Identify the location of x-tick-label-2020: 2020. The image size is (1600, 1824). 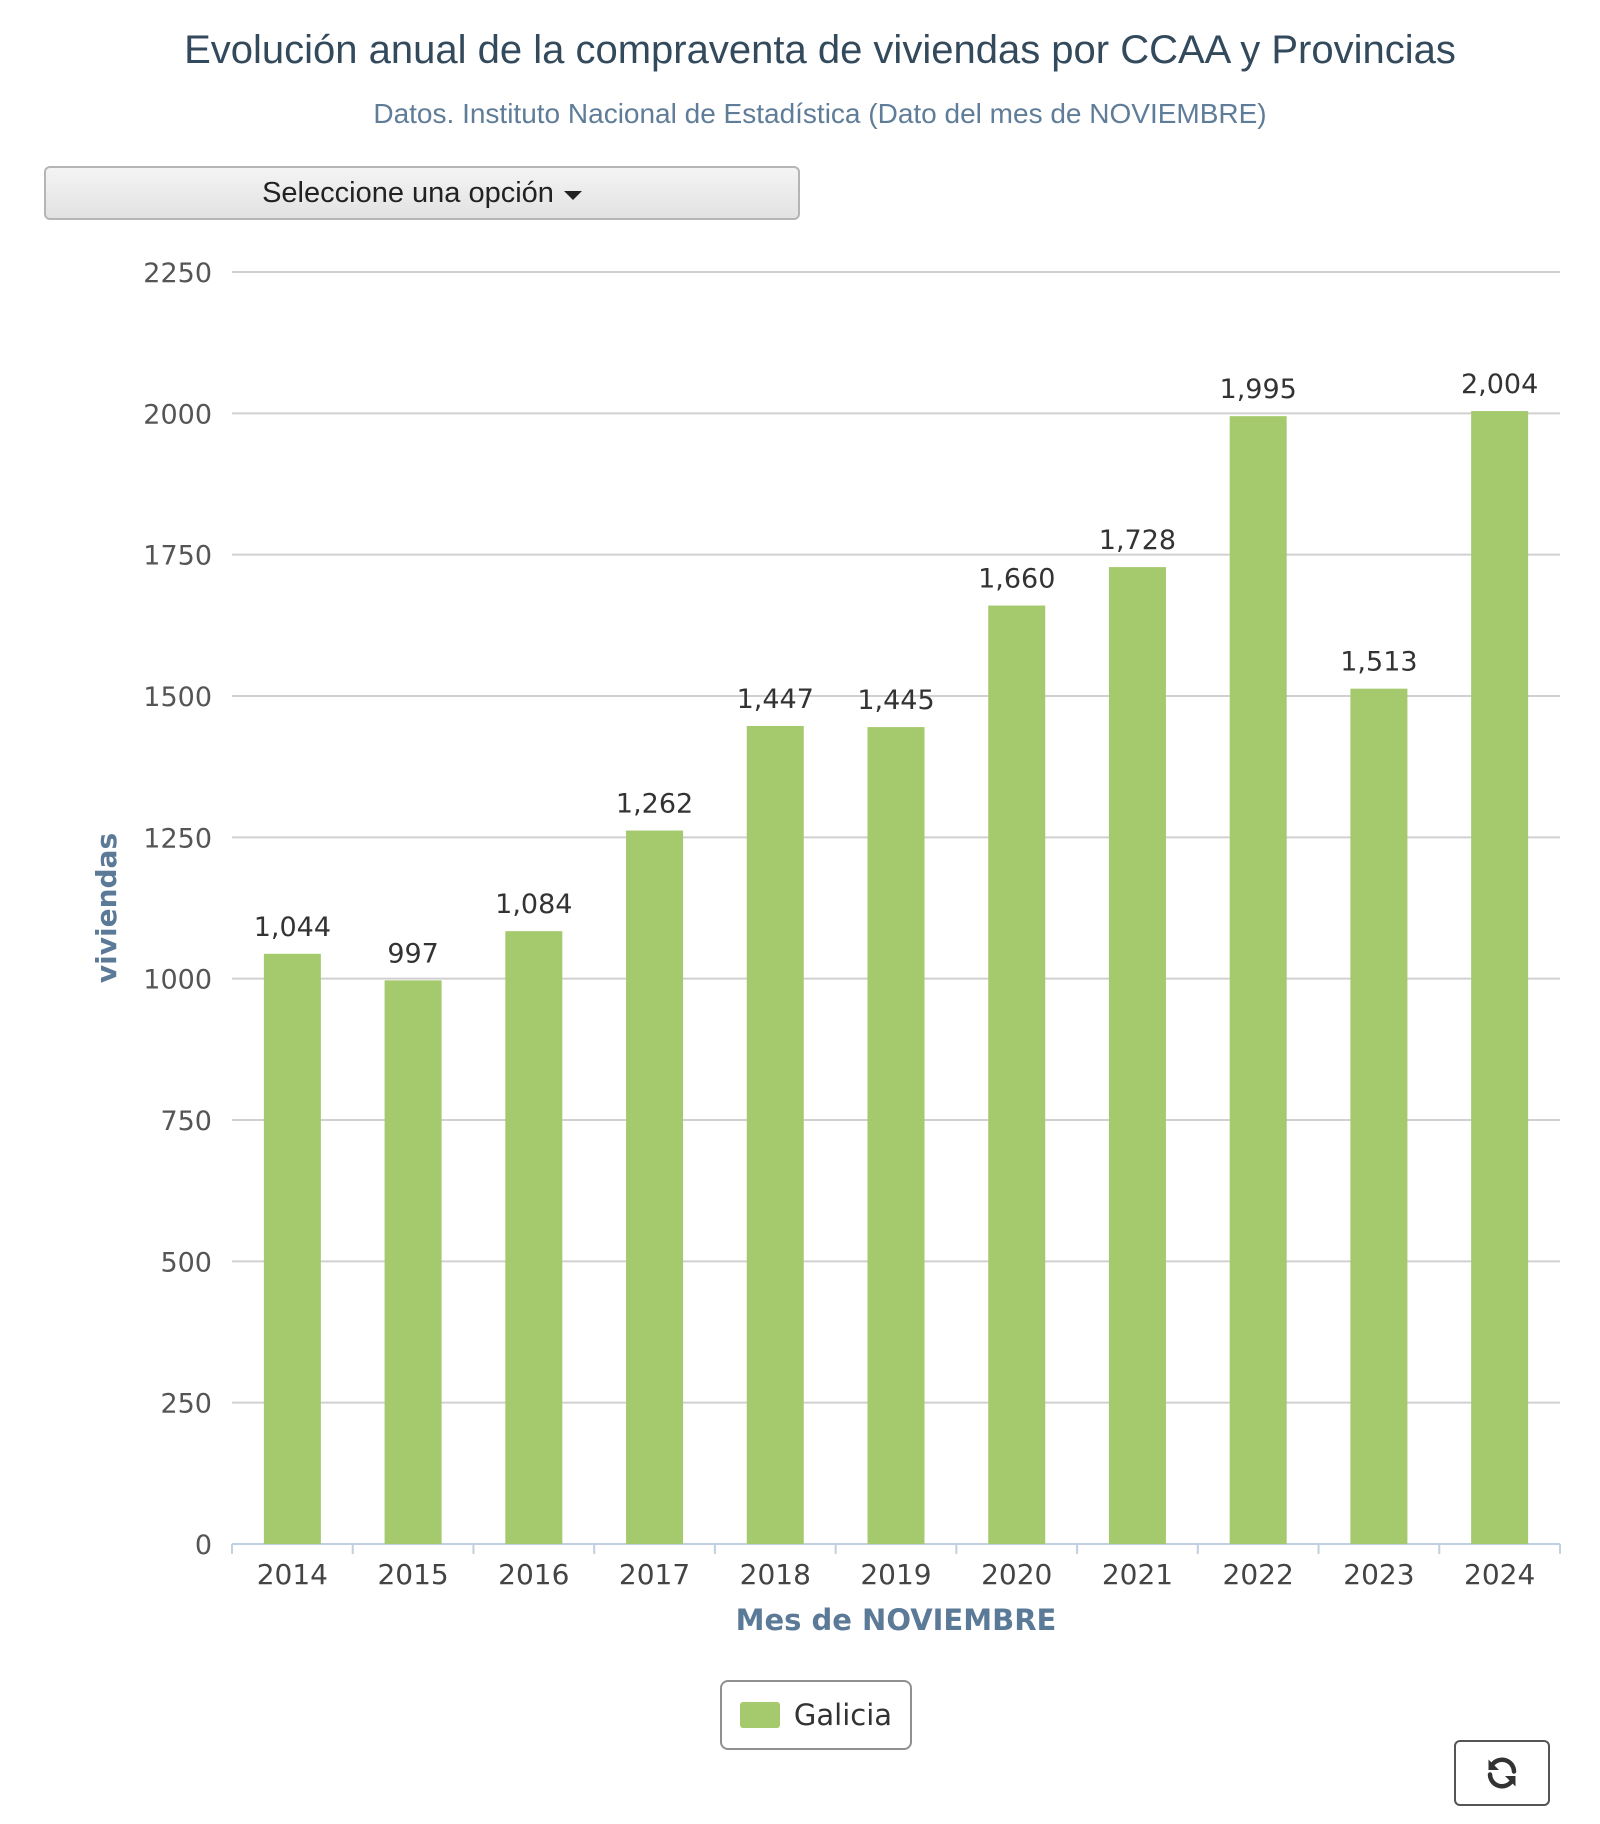
(1016, 1574).